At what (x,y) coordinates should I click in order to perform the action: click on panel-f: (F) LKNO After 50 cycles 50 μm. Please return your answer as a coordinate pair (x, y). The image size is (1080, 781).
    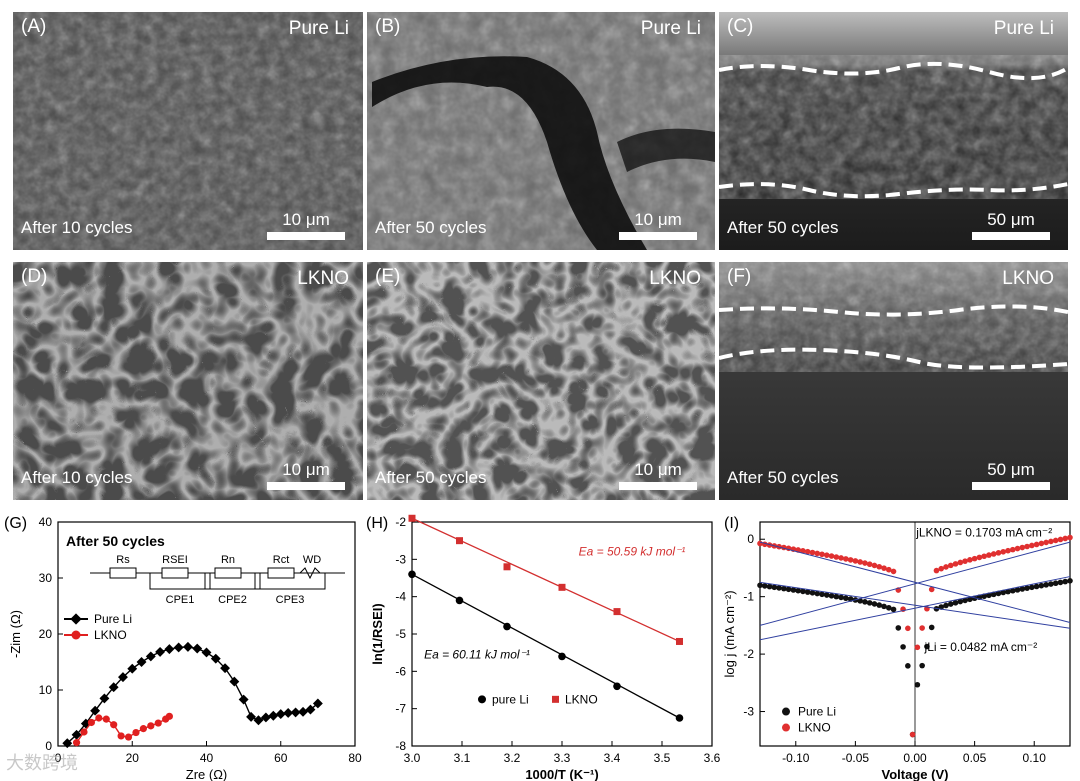
    Looking at the image, I should click on (893, 381).